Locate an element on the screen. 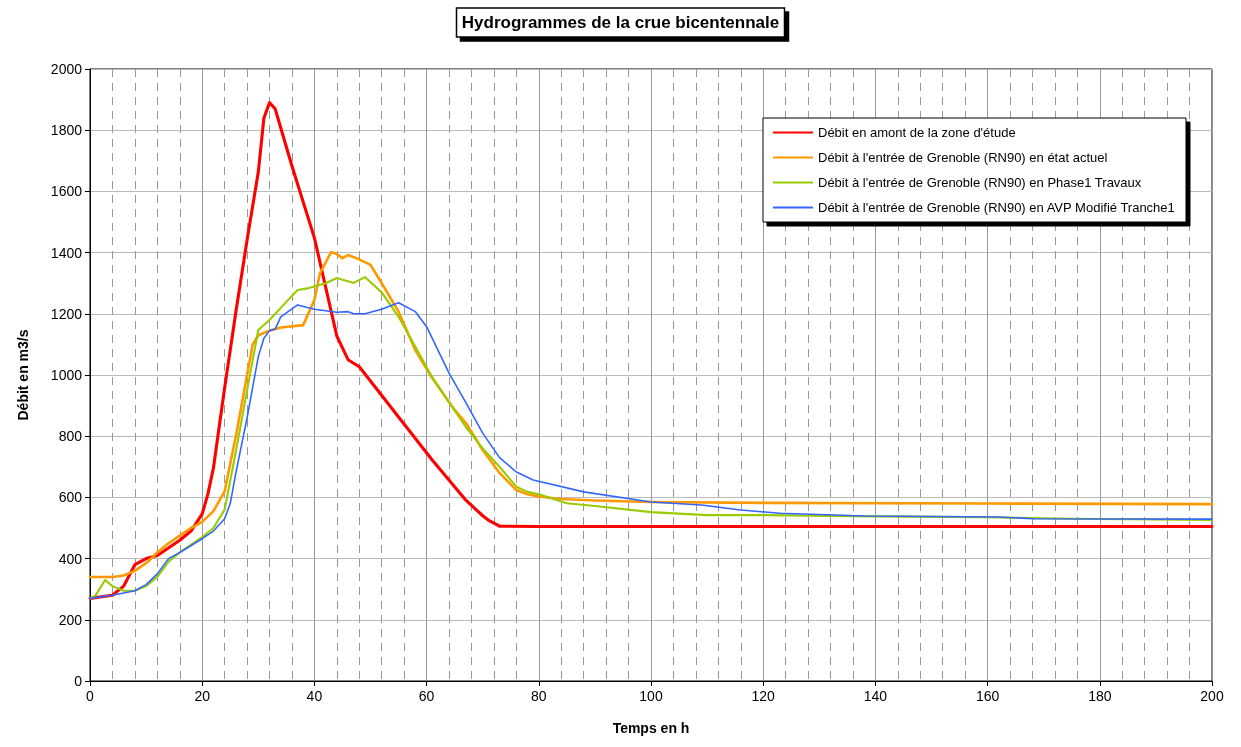  y-tick-label: 400 is located at coordinates (70, 558).